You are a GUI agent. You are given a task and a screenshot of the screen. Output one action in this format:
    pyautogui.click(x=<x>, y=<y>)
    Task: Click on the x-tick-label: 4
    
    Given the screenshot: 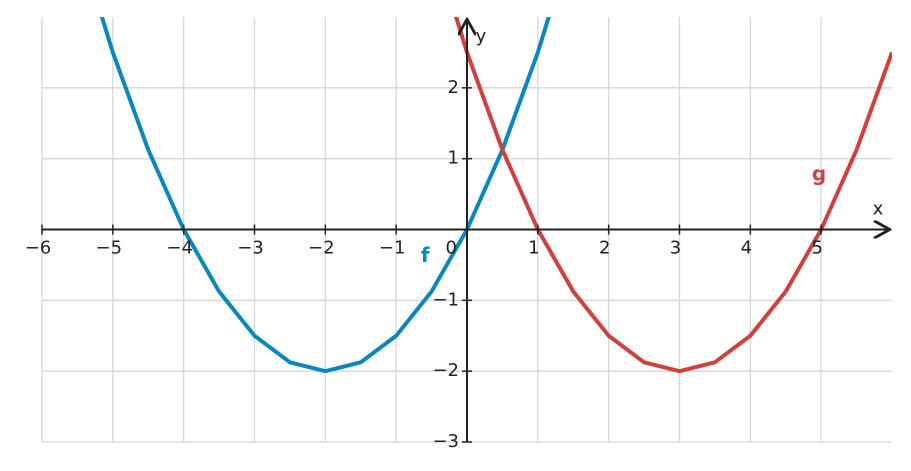 What is the action you would take?
    pyautogui.click(x=746, y=248)
    